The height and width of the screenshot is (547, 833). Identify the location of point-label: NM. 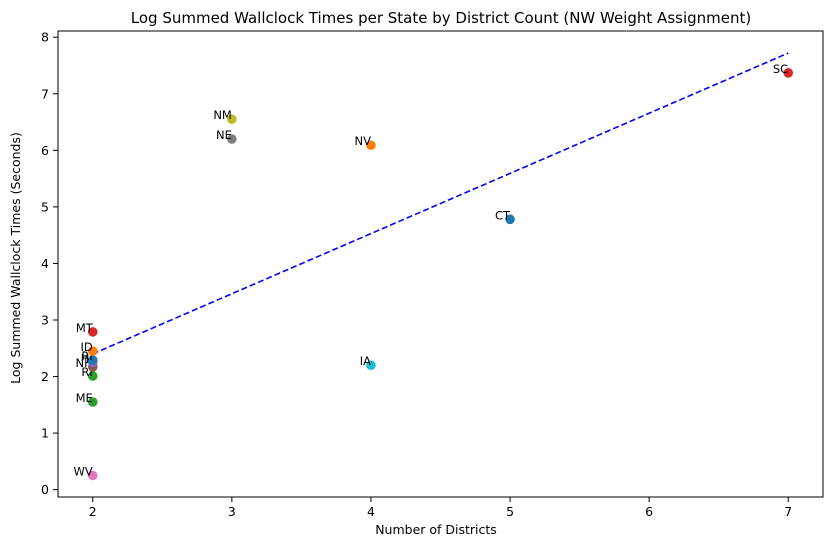
(222, 115).